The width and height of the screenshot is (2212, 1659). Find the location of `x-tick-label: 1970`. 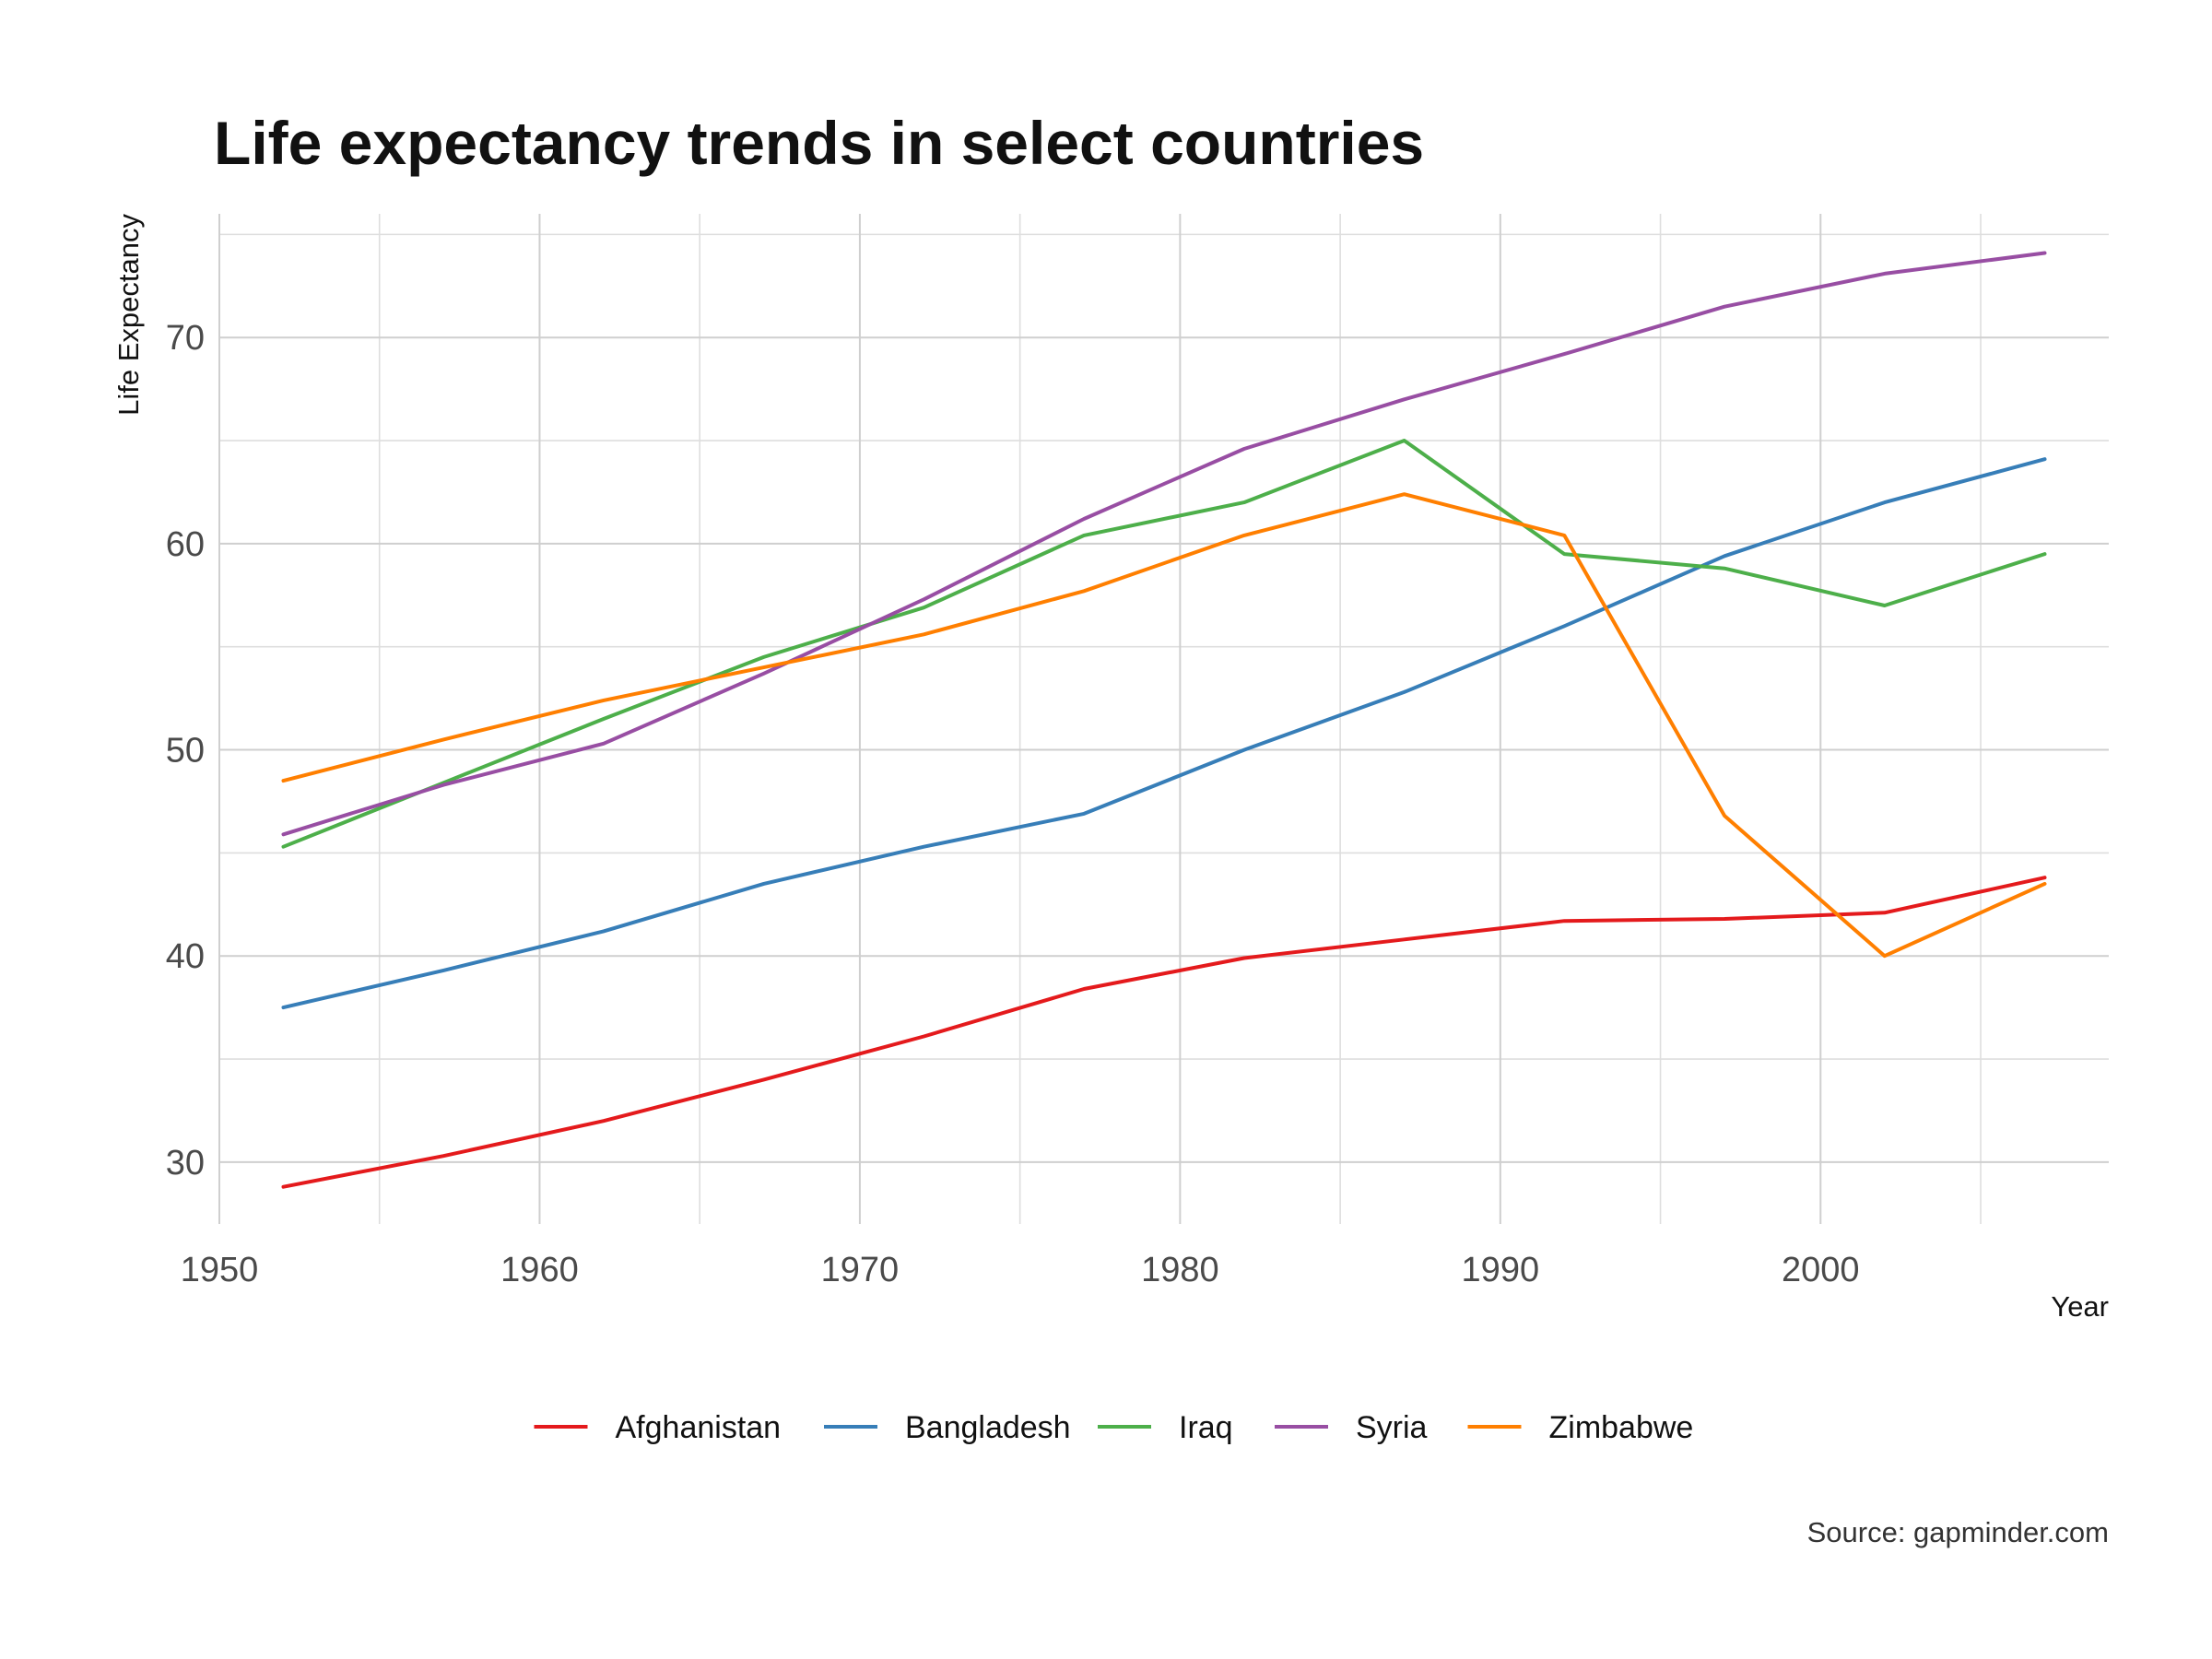

x-tick-label: 1970 is located at coordinates (860, 1270).